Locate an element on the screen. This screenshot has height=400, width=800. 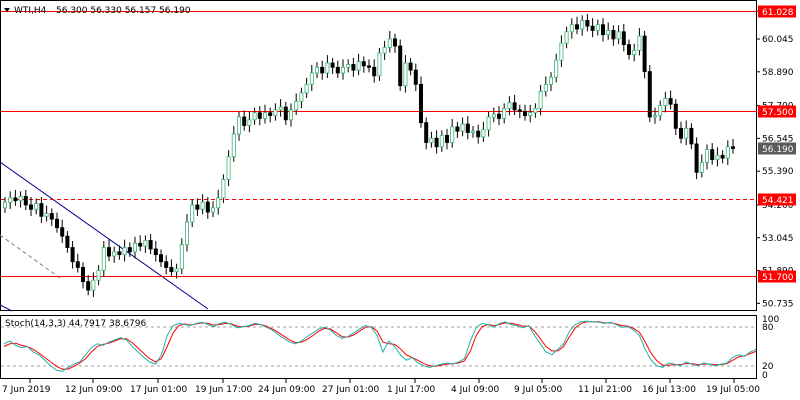
level-price-tag-label: 61.028 is located at coordinates (778, 13).